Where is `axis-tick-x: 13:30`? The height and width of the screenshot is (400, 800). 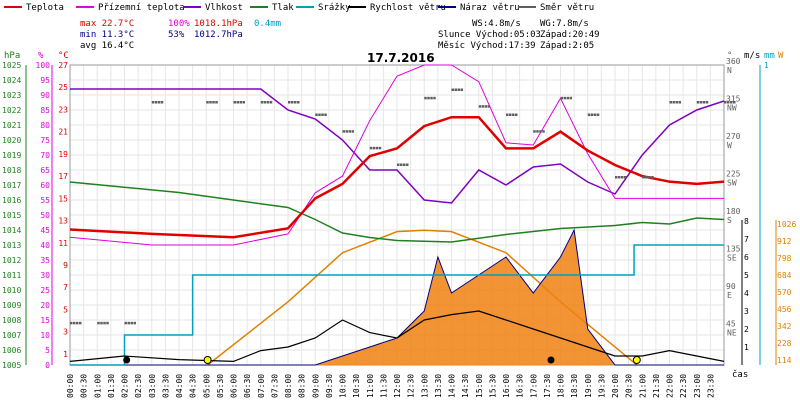 axis-tick-x: 13:30 is located at coordinates (438, 386).